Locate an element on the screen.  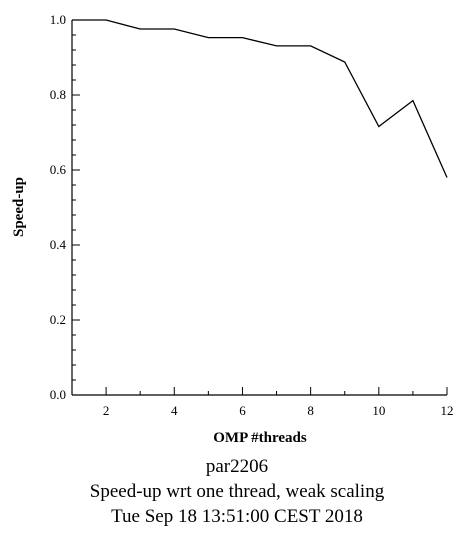
x-axis-label: OMP #threads is located at coordinates (260, 438).